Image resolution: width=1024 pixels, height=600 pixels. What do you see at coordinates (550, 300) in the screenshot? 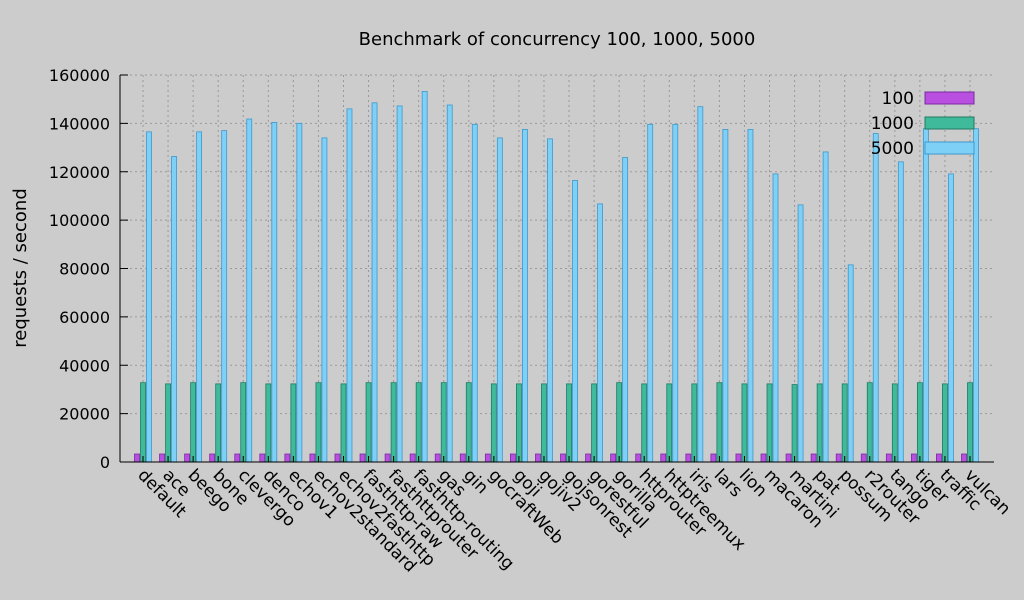
I see `bar-5000-gojiv2` at bounding box center [550, 300].